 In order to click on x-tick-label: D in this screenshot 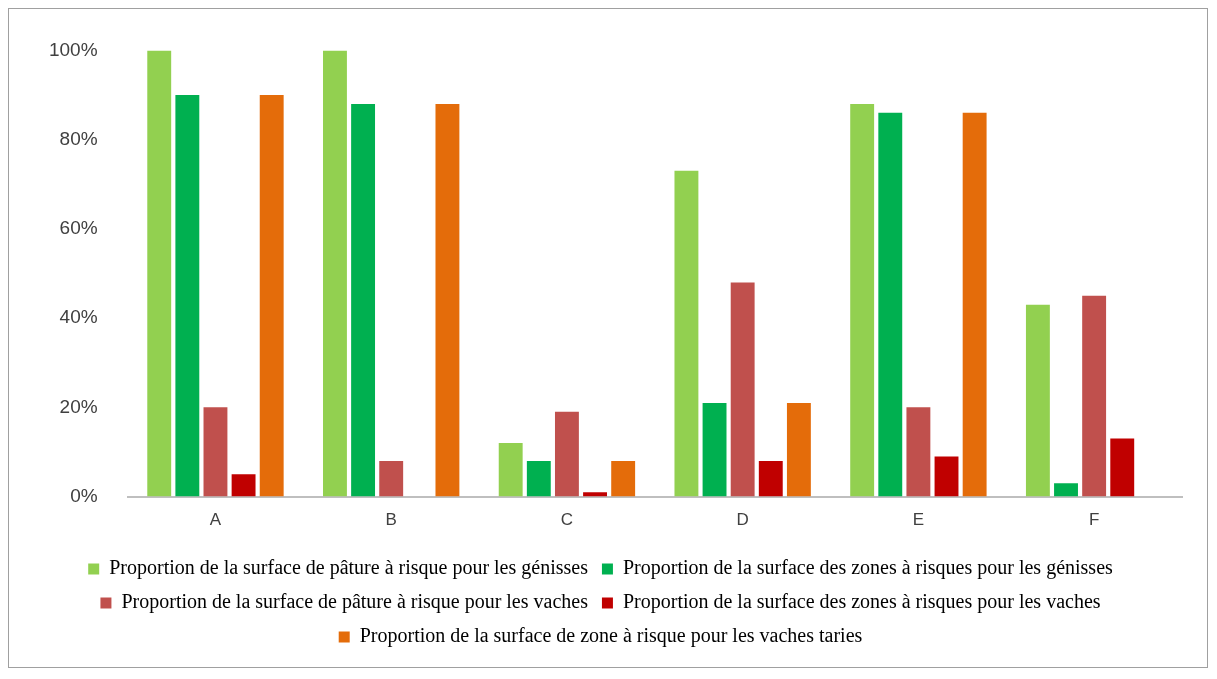, I will do `click(742, 520)`.